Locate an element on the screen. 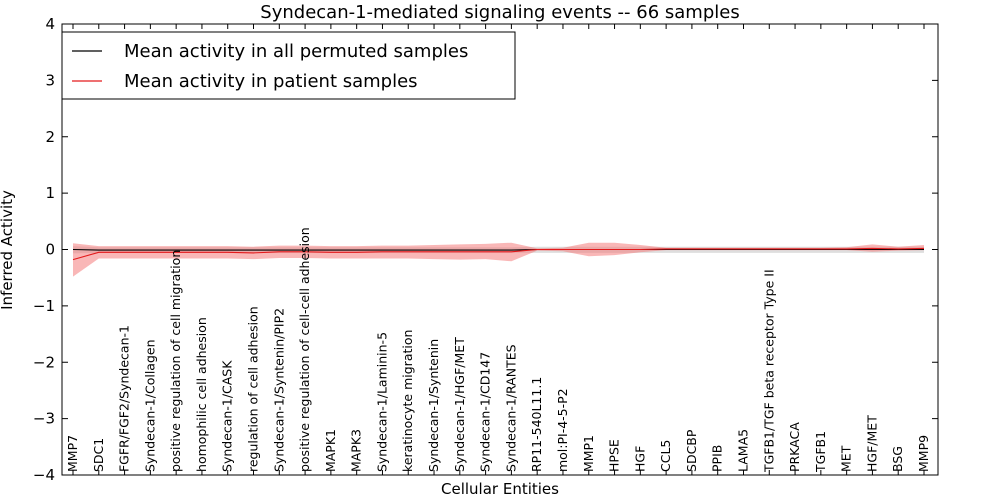  legend-box is located at coordinates (288, 65).